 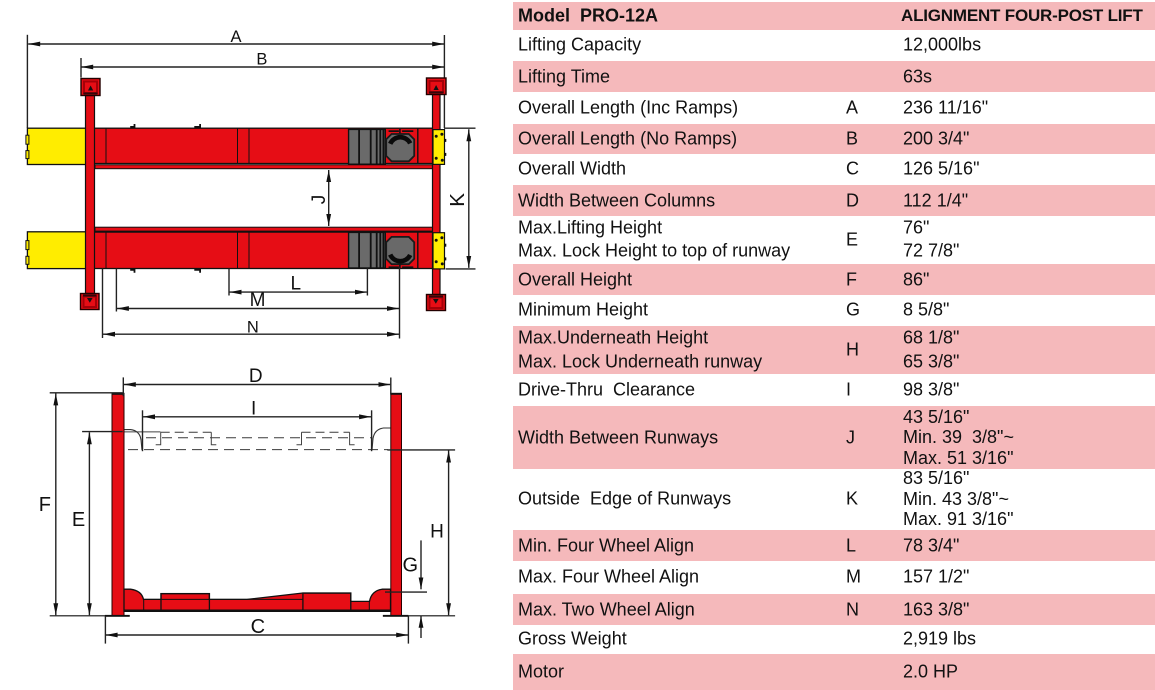 What do you see at coordinates (457, 200) in the screenshot?
I see `svg-text: K` at bounding box center [457, 200].